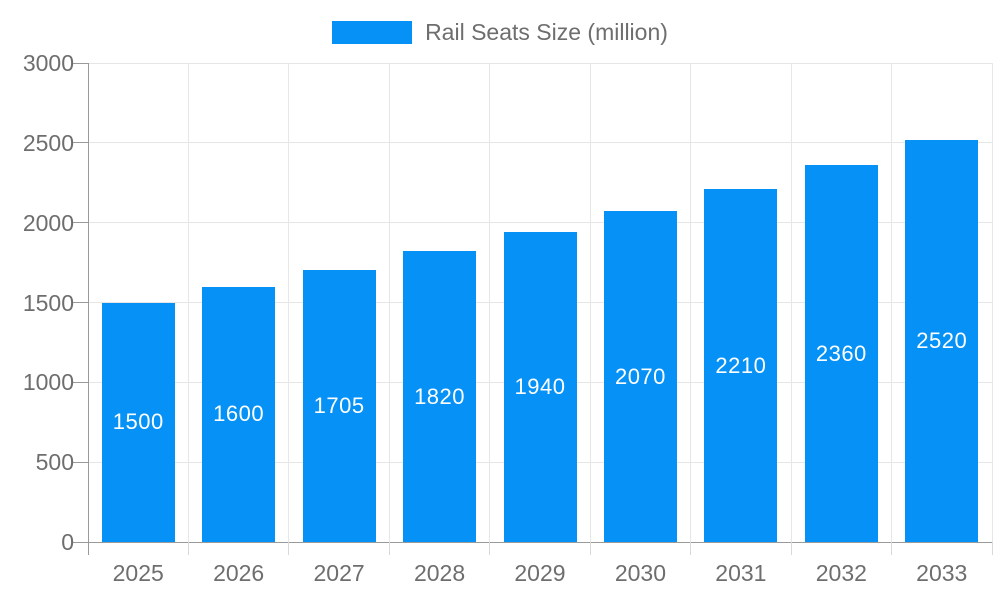 The image size is (1000, 600). Describe the element at coordinates (439, 573) in the screenshot. I see `x-tick-label: 2028` at that location.